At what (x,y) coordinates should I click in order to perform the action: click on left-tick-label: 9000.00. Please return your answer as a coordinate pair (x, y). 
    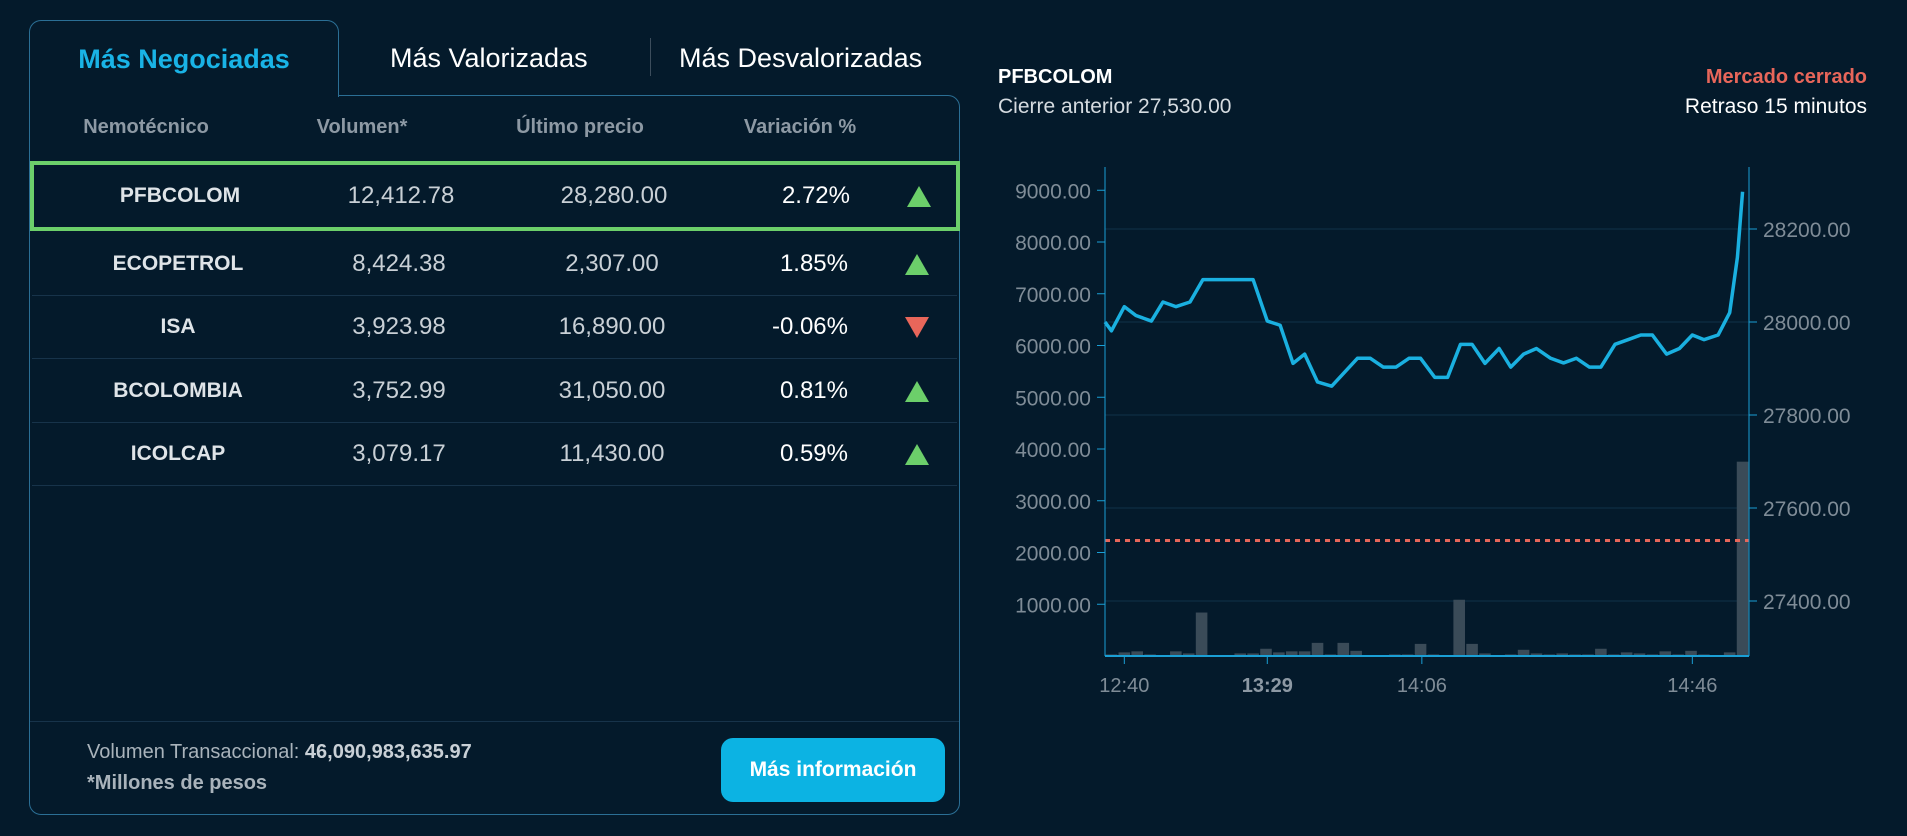
    Looking at the image, I should click on (1053, 191).